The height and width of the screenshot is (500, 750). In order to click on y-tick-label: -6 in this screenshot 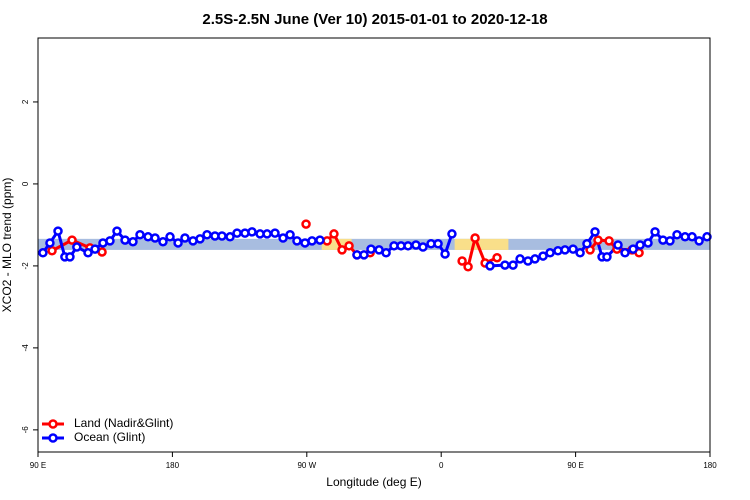, I will do `click(25, 430)`.